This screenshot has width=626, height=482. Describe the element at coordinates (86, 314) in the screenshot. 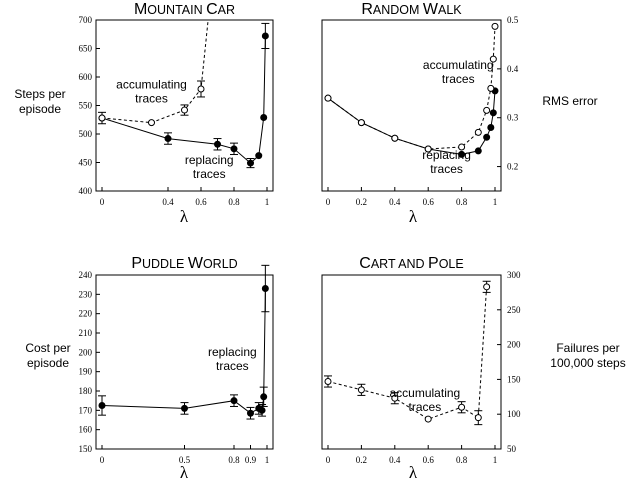

I see `y-tick-label: 220` at that location.